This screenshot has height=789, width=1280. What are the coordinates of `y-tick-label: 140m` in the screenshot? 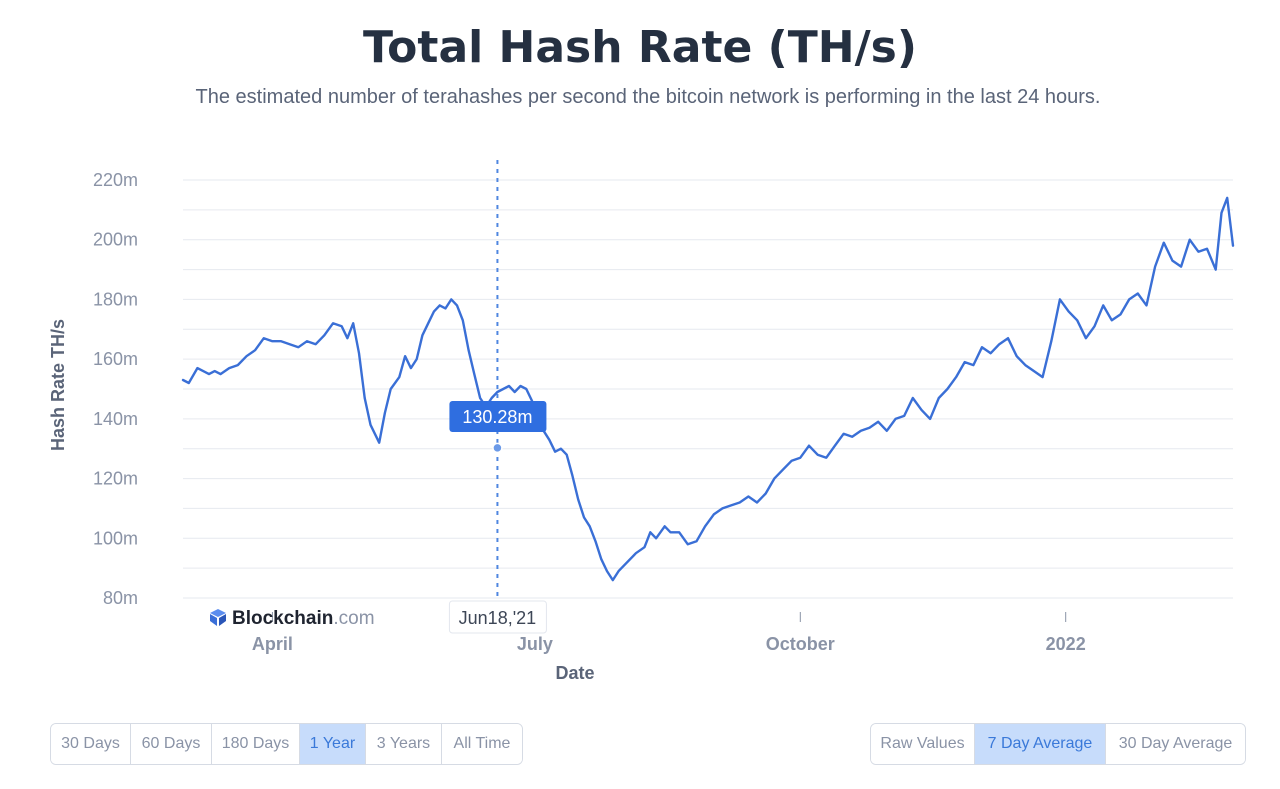 It's located at (115, 419).